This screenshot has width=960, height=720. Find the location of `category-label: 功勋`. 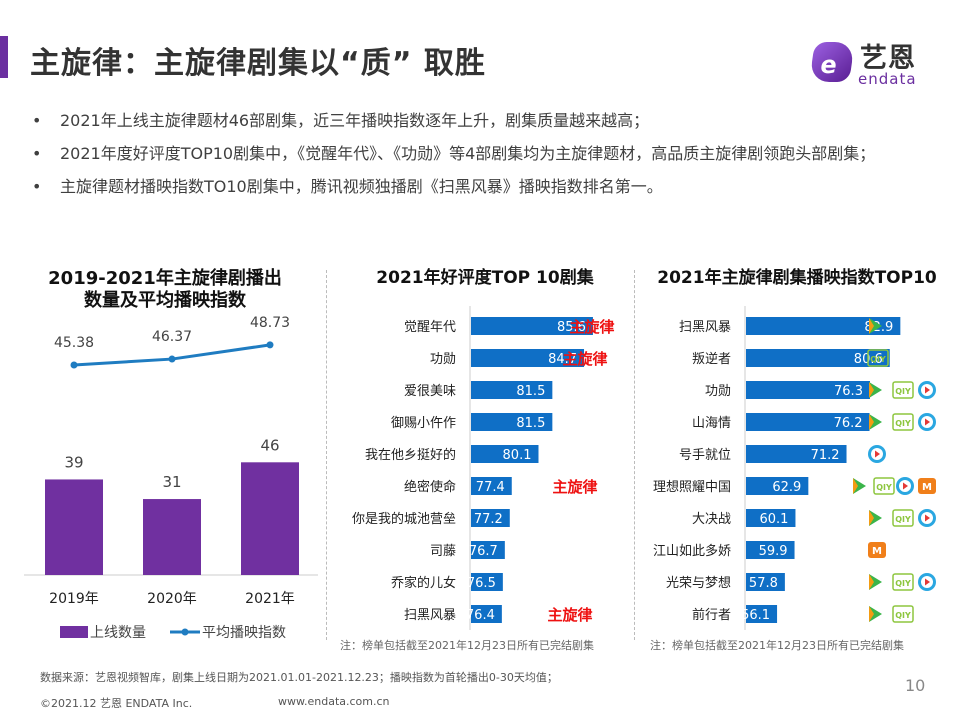

category-label: 功勋 is located at coordinates (443, 359).